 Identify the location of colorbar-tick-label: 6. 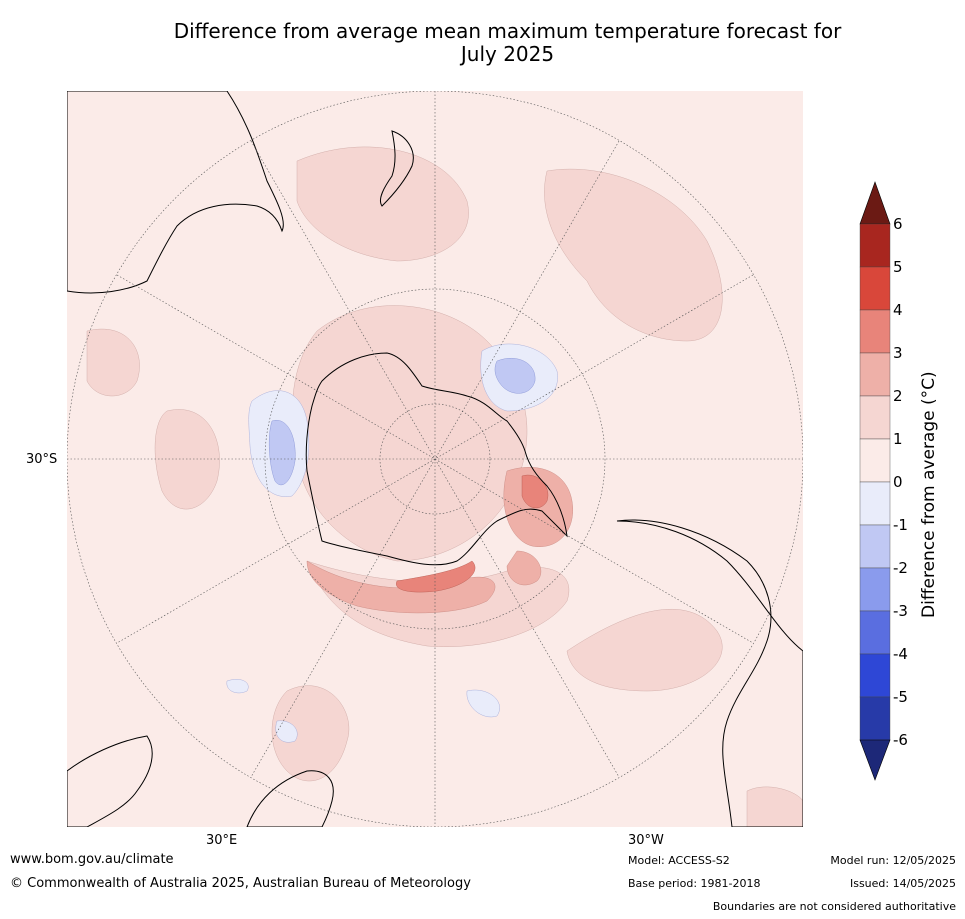
(898, 224).